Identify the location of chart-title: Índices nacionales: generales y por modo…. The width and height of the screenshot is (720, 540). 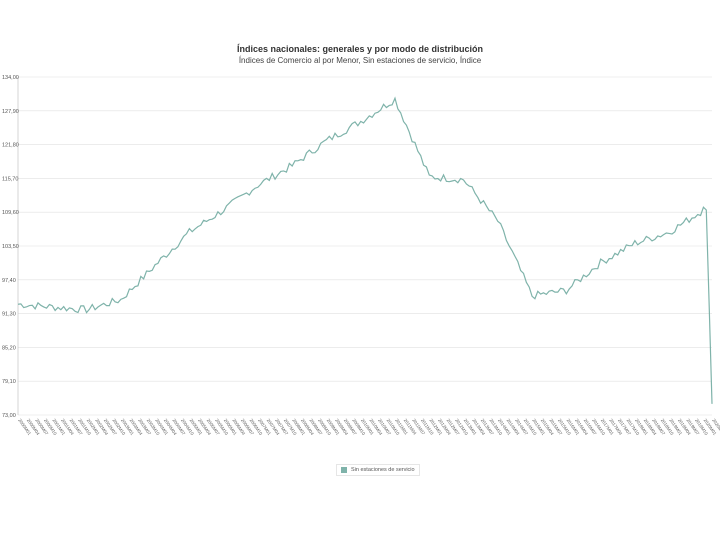
(360, 49).